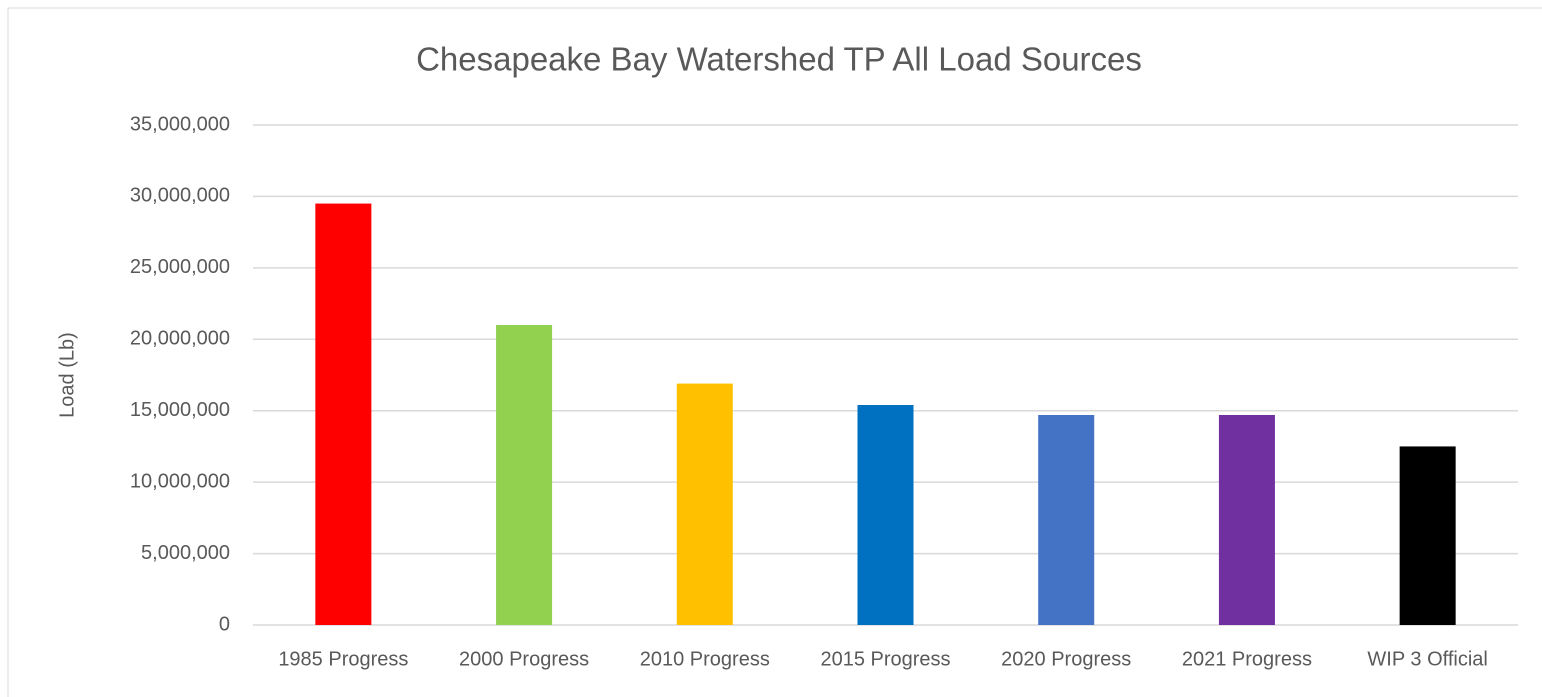 This screenshot has height=697, width=1542. I want to click on y-axis-title: Load (Lb), so click(67, 375).